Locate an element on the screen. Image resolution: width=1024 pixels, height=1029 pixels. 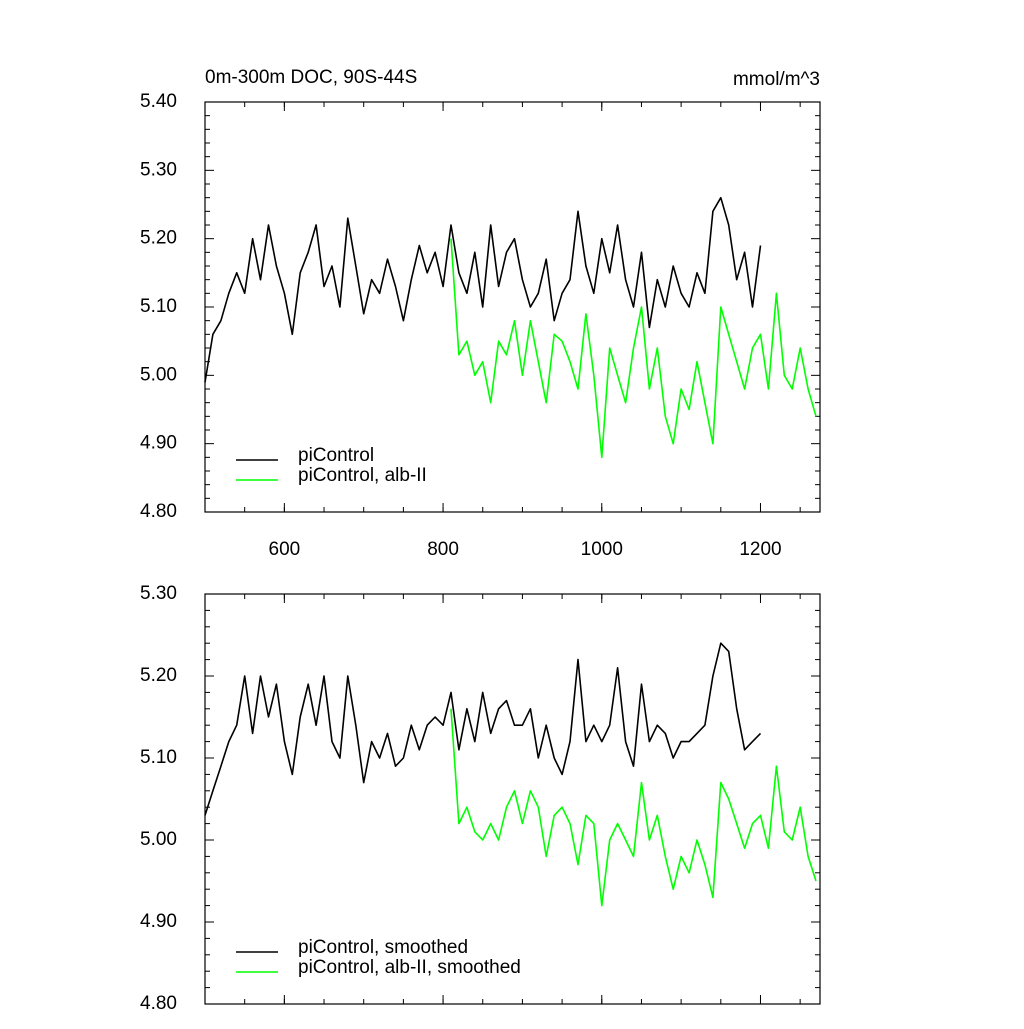
x-tick-label: 1200 is located at coordinates (760, 549).